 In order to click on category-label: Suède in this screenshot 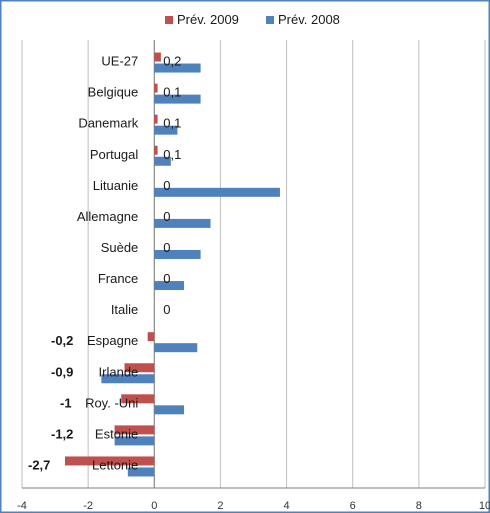, I will do `click(120, 247)`.